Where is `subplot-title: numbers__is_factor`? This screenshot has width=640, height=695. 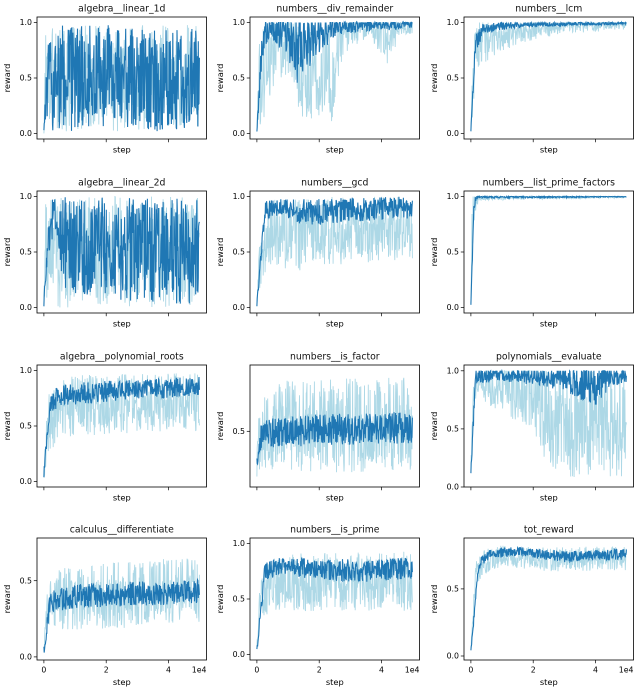 subplot-title: numbers__is_factor is located at coordinates (335, 356).